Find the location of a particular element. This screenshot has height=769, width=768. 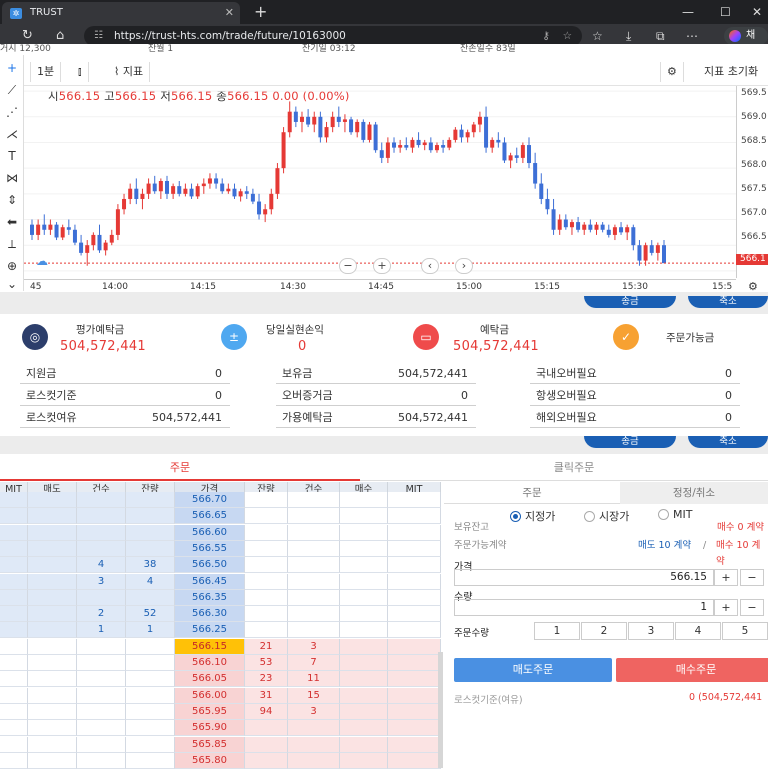

trendline-icon: ⟋ is located at coordinates (12, 90).